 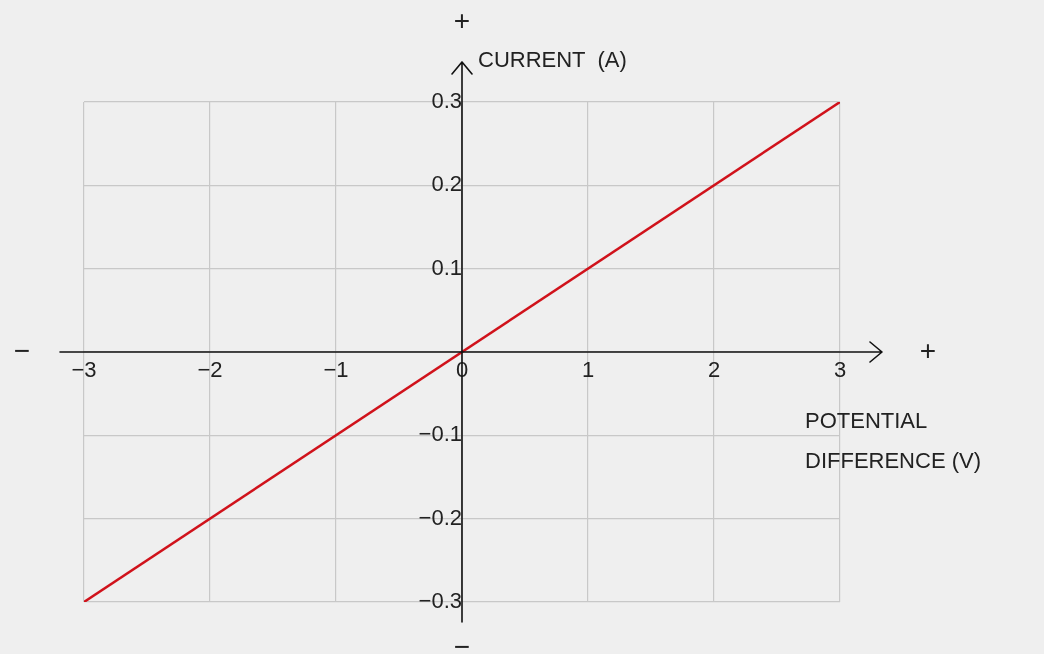 I want to click on y-tick-label: −0.1, so click(x=440, y=434).